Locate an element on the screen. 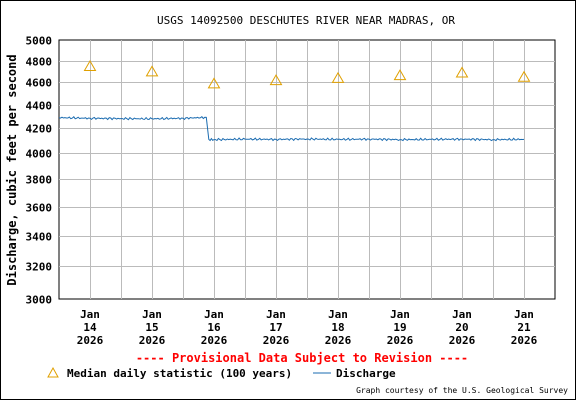 The image size is (576, 400). x-tick-label: 20 is located at coordinates (461, 327).